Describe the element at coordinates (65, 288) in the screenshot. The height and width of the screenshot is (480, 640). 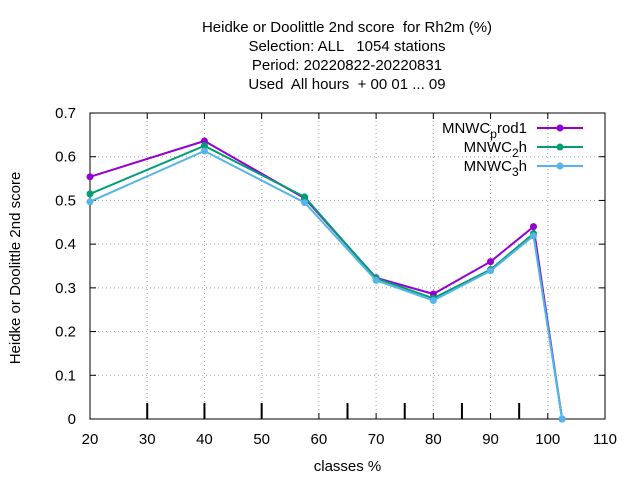
I see `y-tick-label: 0.3` at that location.